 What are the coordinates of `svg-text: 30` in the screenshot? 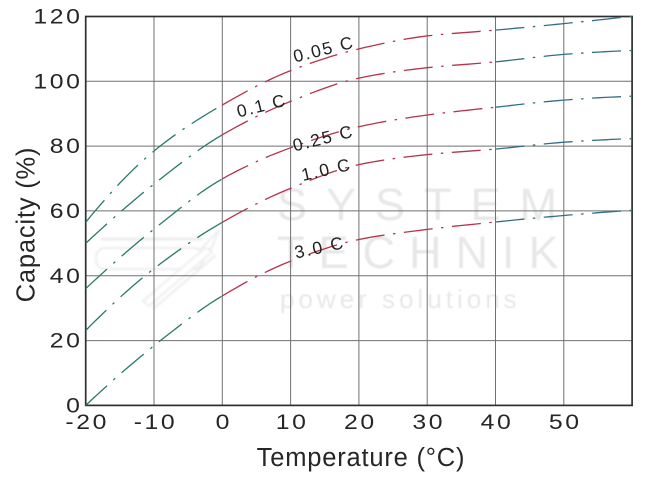 It's located at (428, 422).